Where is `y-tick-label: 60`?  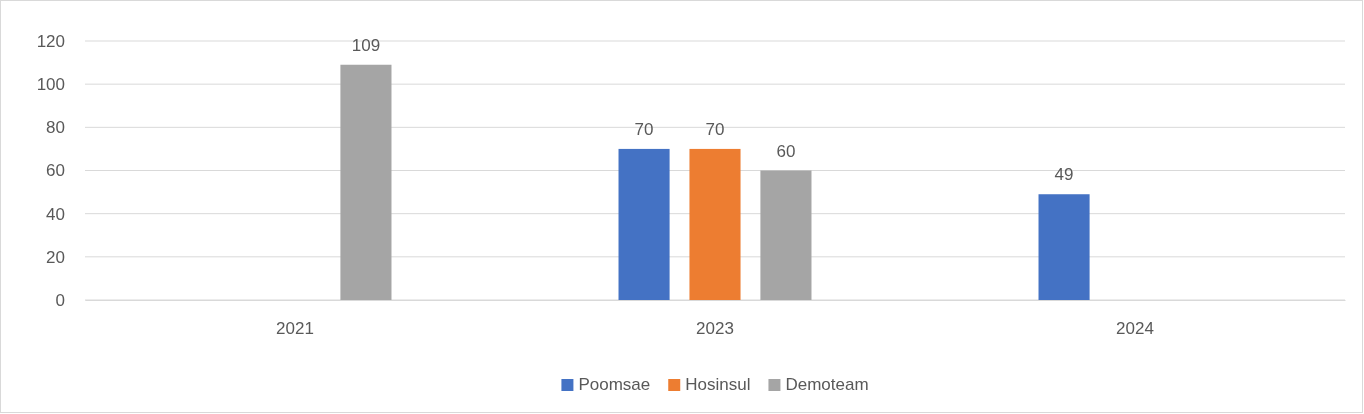
y-tick-label: 60 is located at coordinates (55, 171).